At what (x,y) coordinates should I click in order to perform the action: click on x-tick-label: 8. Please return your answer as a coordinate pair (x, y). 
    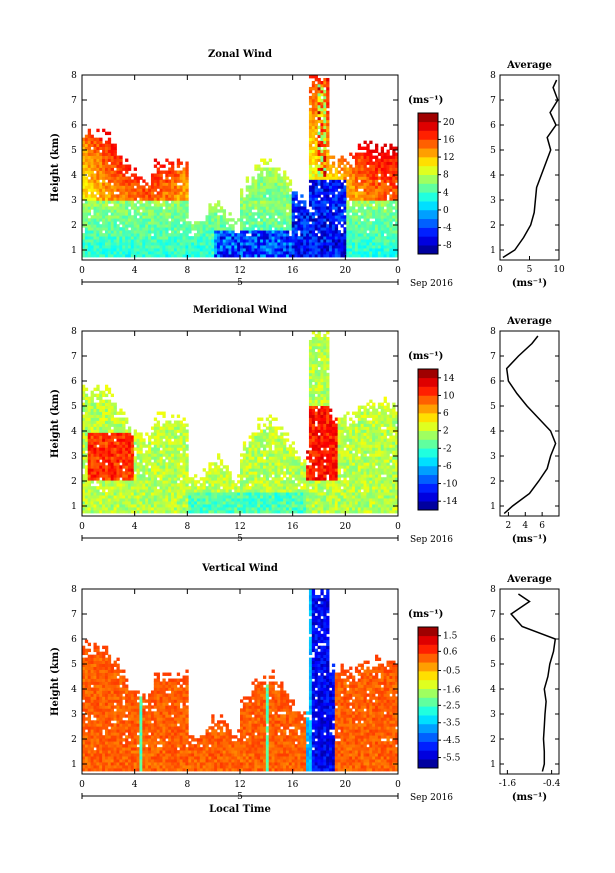
    Looking at the image, I should click on (187, 271).